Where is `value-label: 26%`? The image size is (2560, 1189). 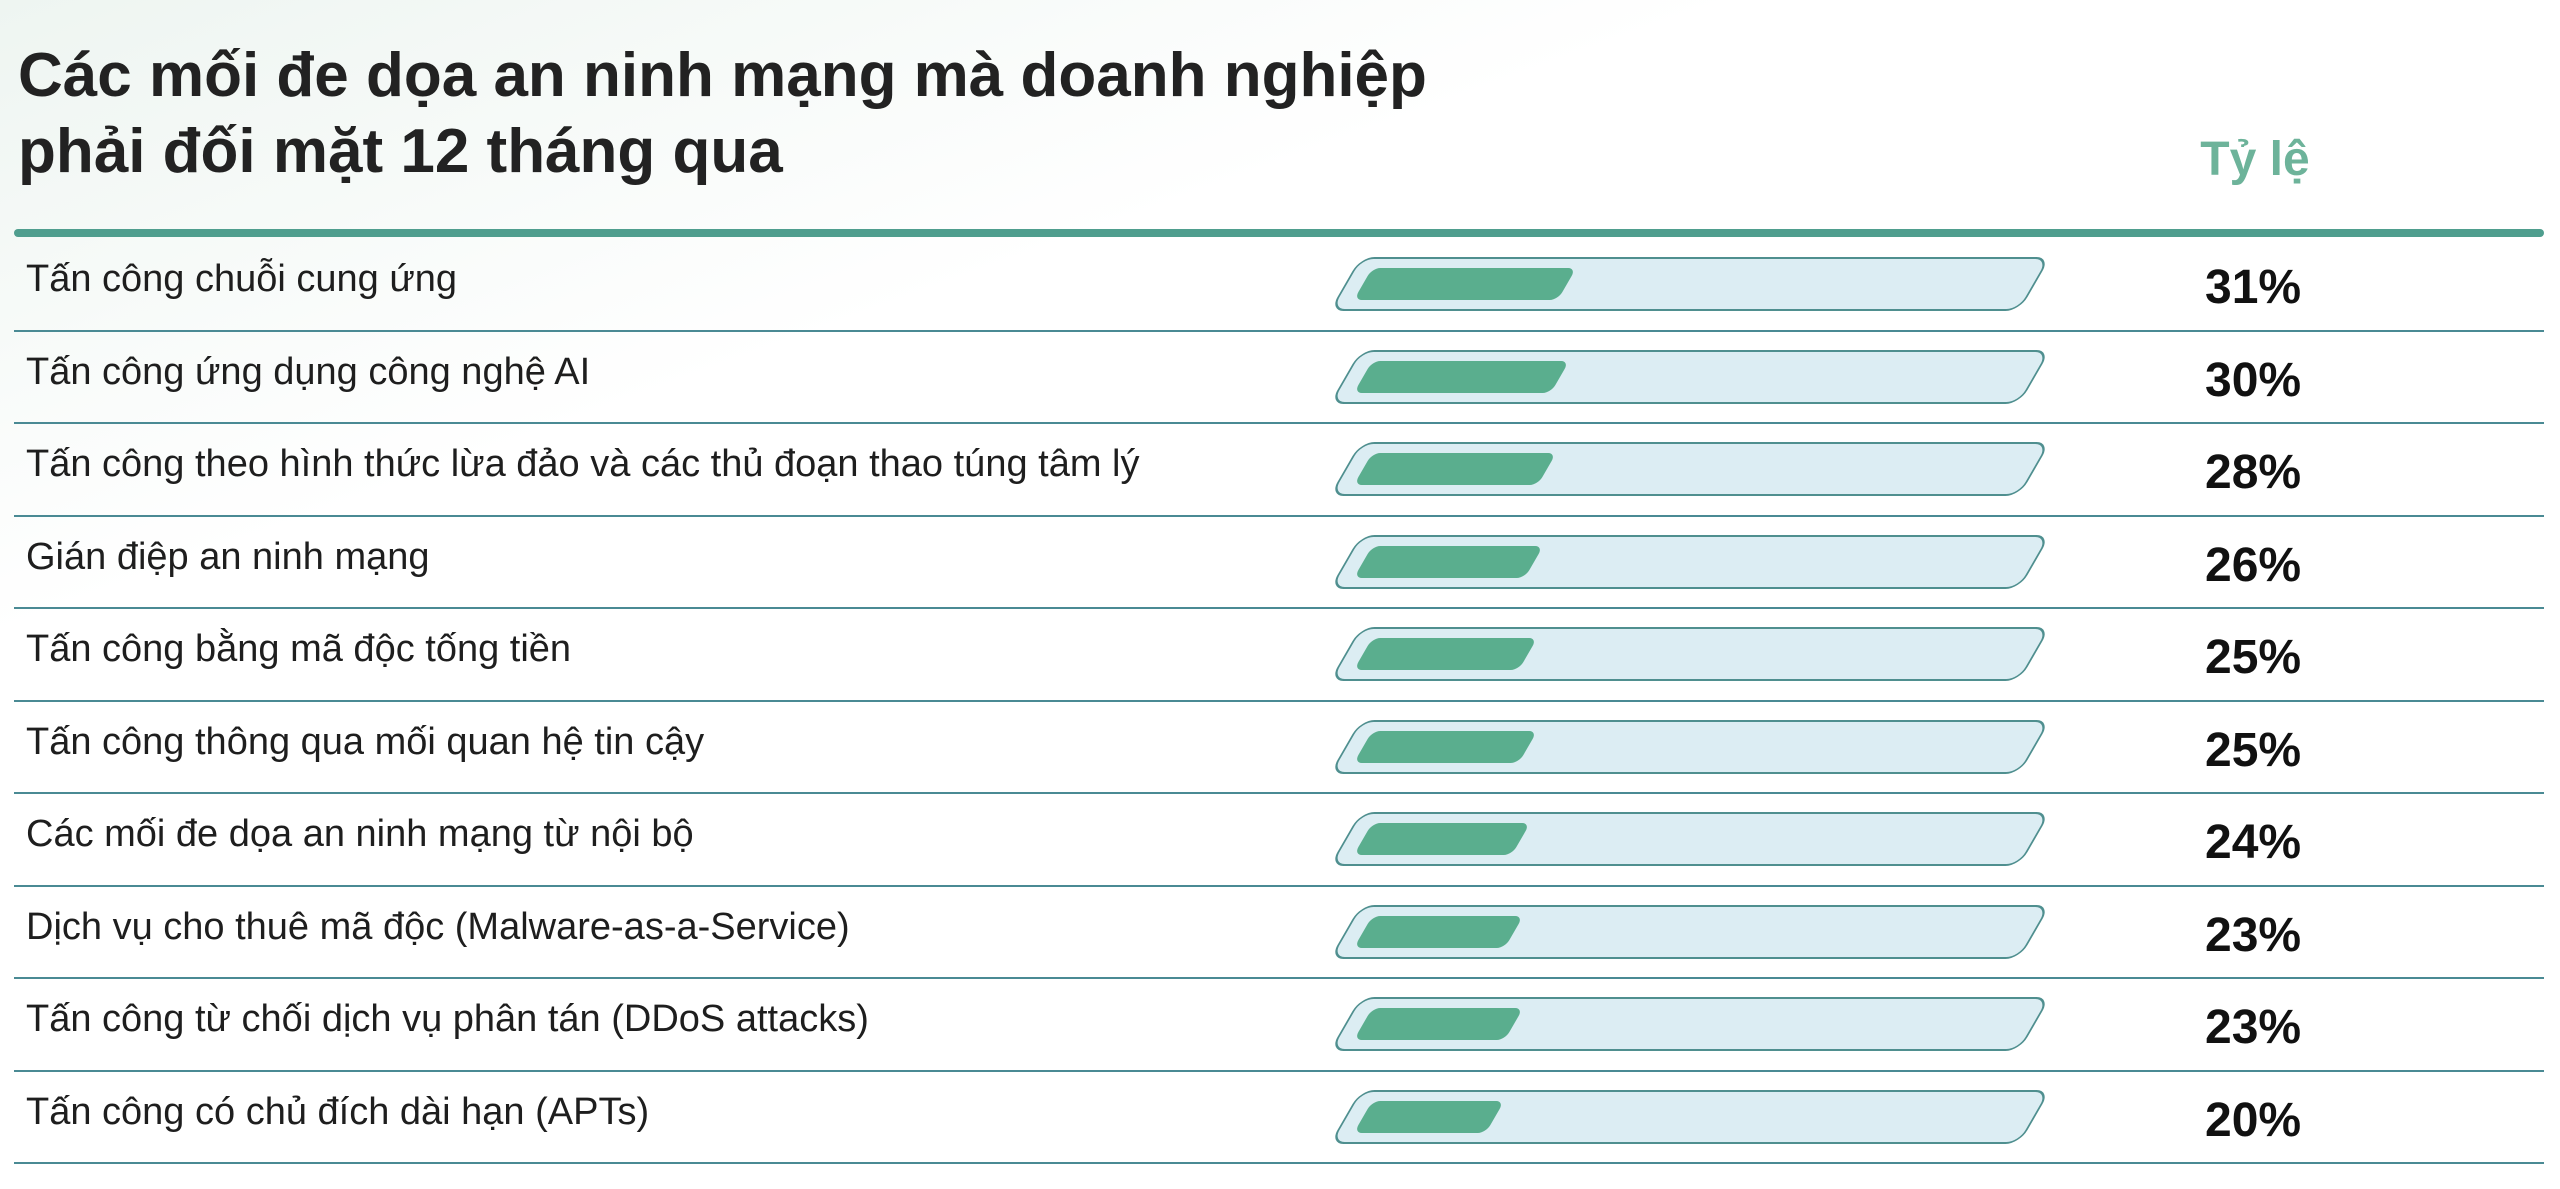
value-label: 26% is located at coordinates (2253, 565).